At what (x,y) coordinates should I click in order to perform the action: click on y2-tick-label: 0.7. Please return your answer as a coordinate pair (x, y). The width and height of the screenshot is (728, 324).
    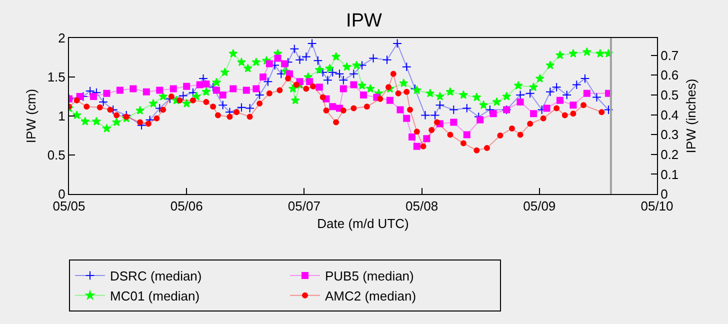
    Looking at the image, I should click on (669, 55).